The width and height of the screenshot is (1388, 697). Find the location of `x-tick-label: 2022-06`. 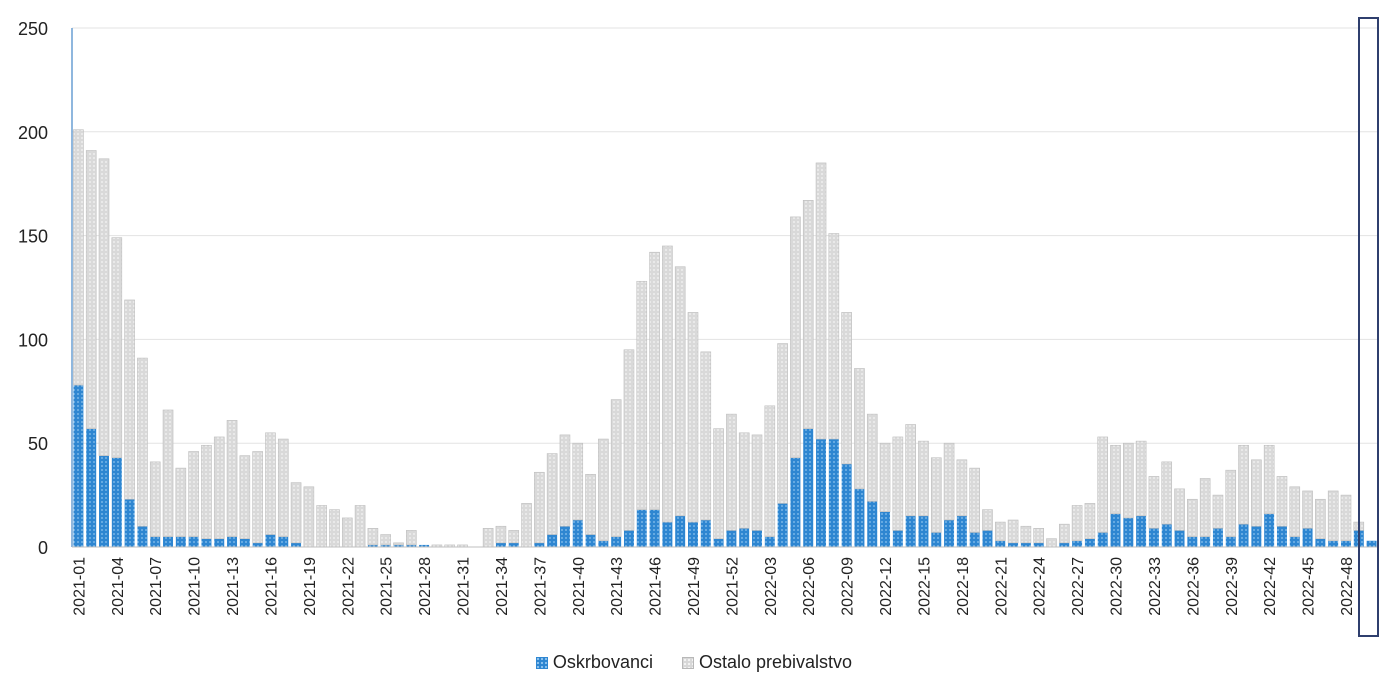

x-tick-label: 2022-06 is located at coordinates (809, 586).